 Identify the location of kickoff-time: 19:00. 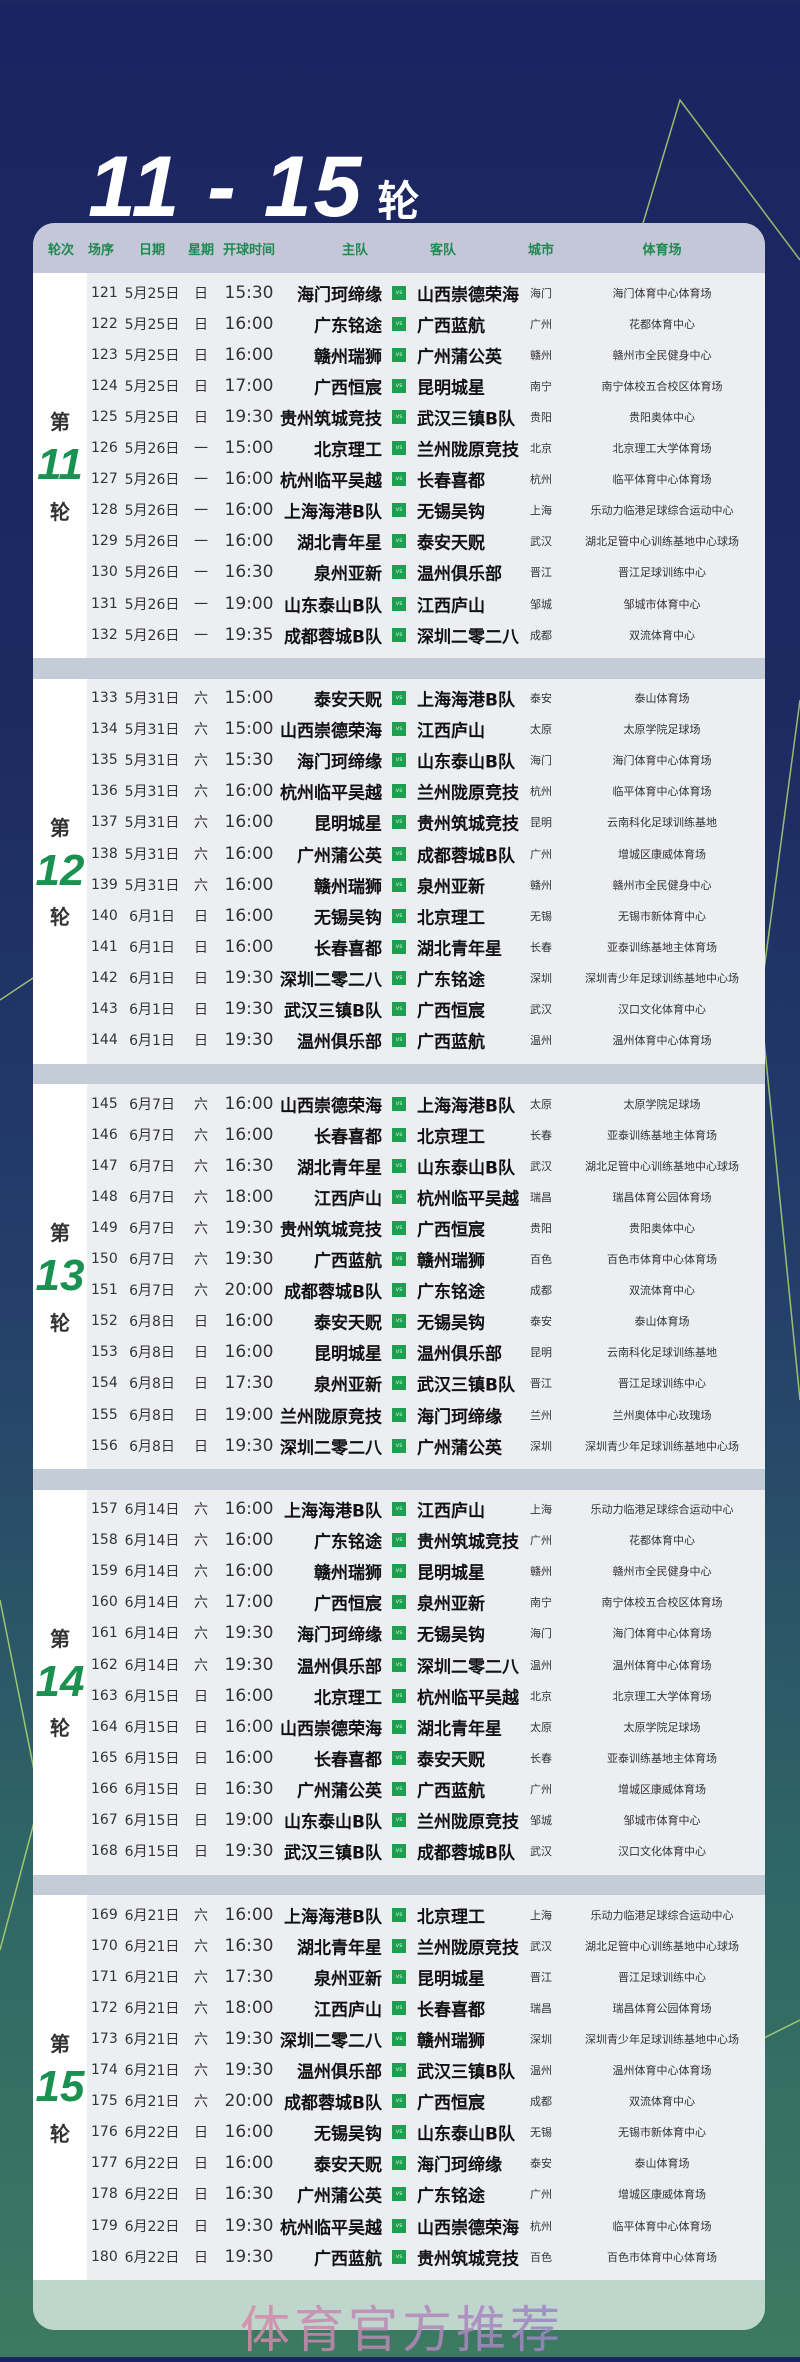
(249, 1414).